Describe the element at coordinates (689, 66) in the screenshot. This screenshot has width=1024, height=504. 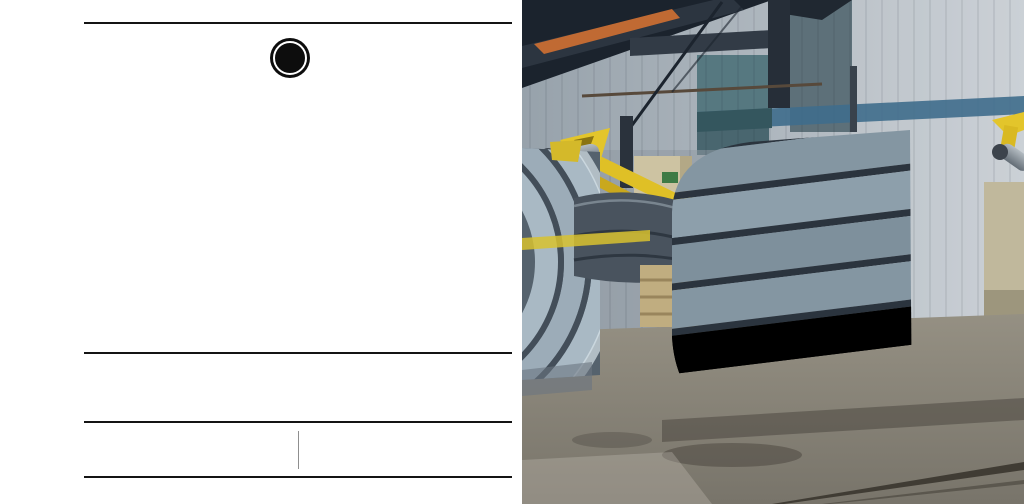
I see `ceiling-beams` at that location.